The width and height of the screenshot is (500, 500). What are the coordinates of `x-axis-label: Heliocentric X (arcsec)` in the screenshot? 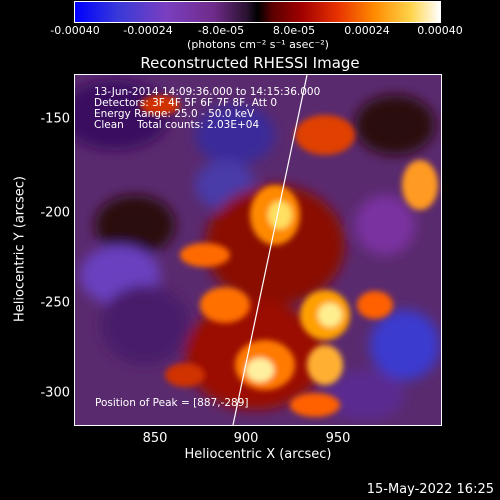 It's located at (258, 454).